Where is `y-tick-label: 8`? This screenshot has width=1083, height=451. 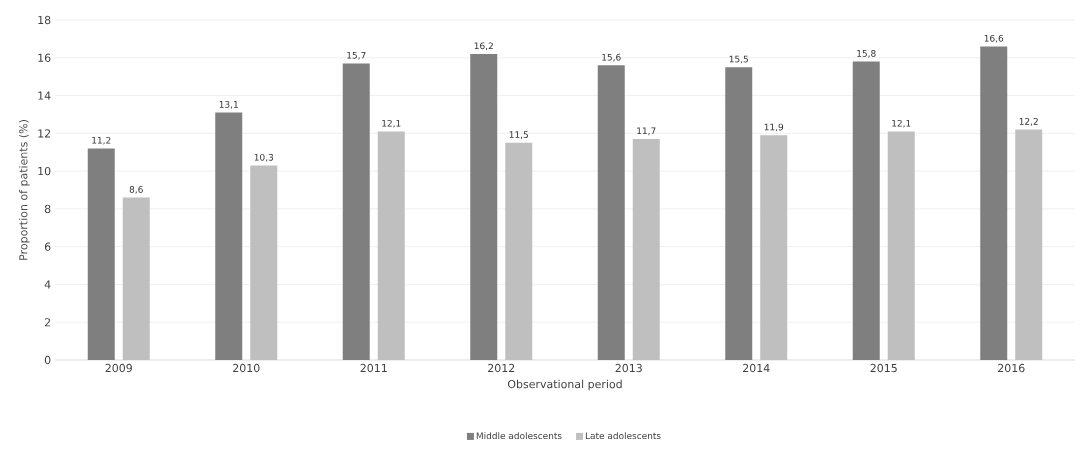 y-tick-label: 8 is located at coordinates (47, 209).